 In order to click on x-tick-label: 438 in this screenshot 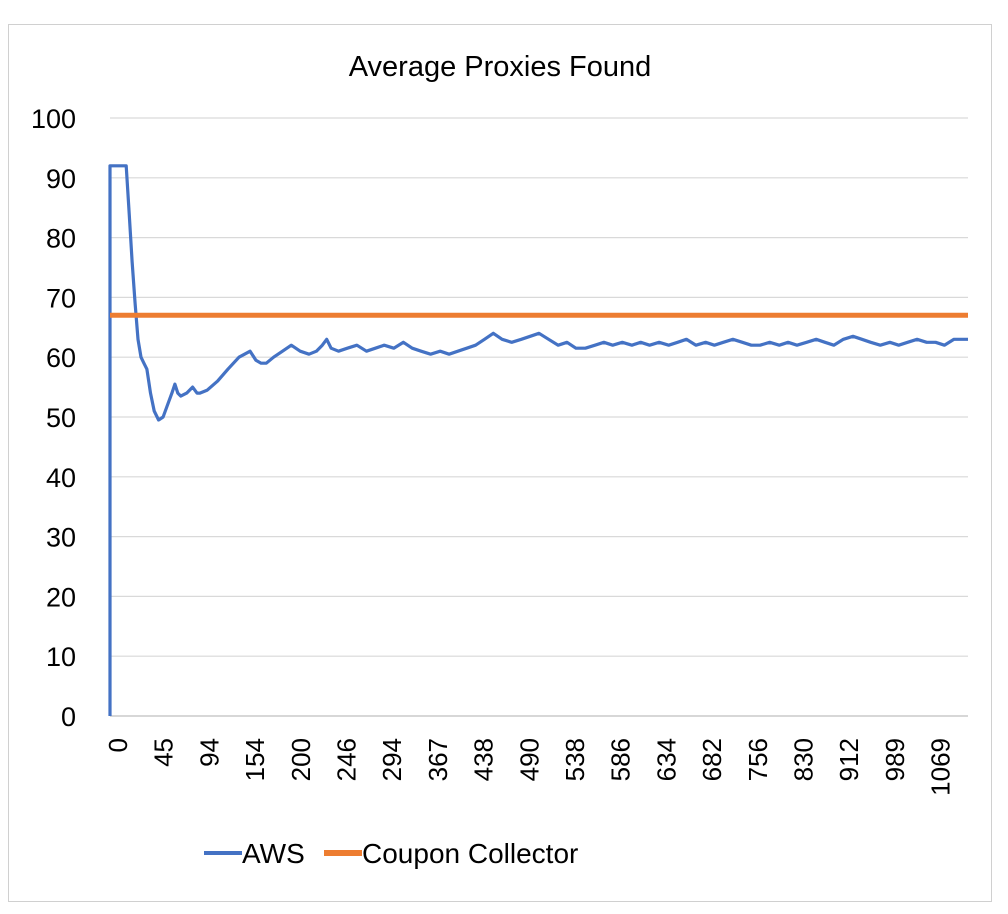, I will do `click(484, 759)`.